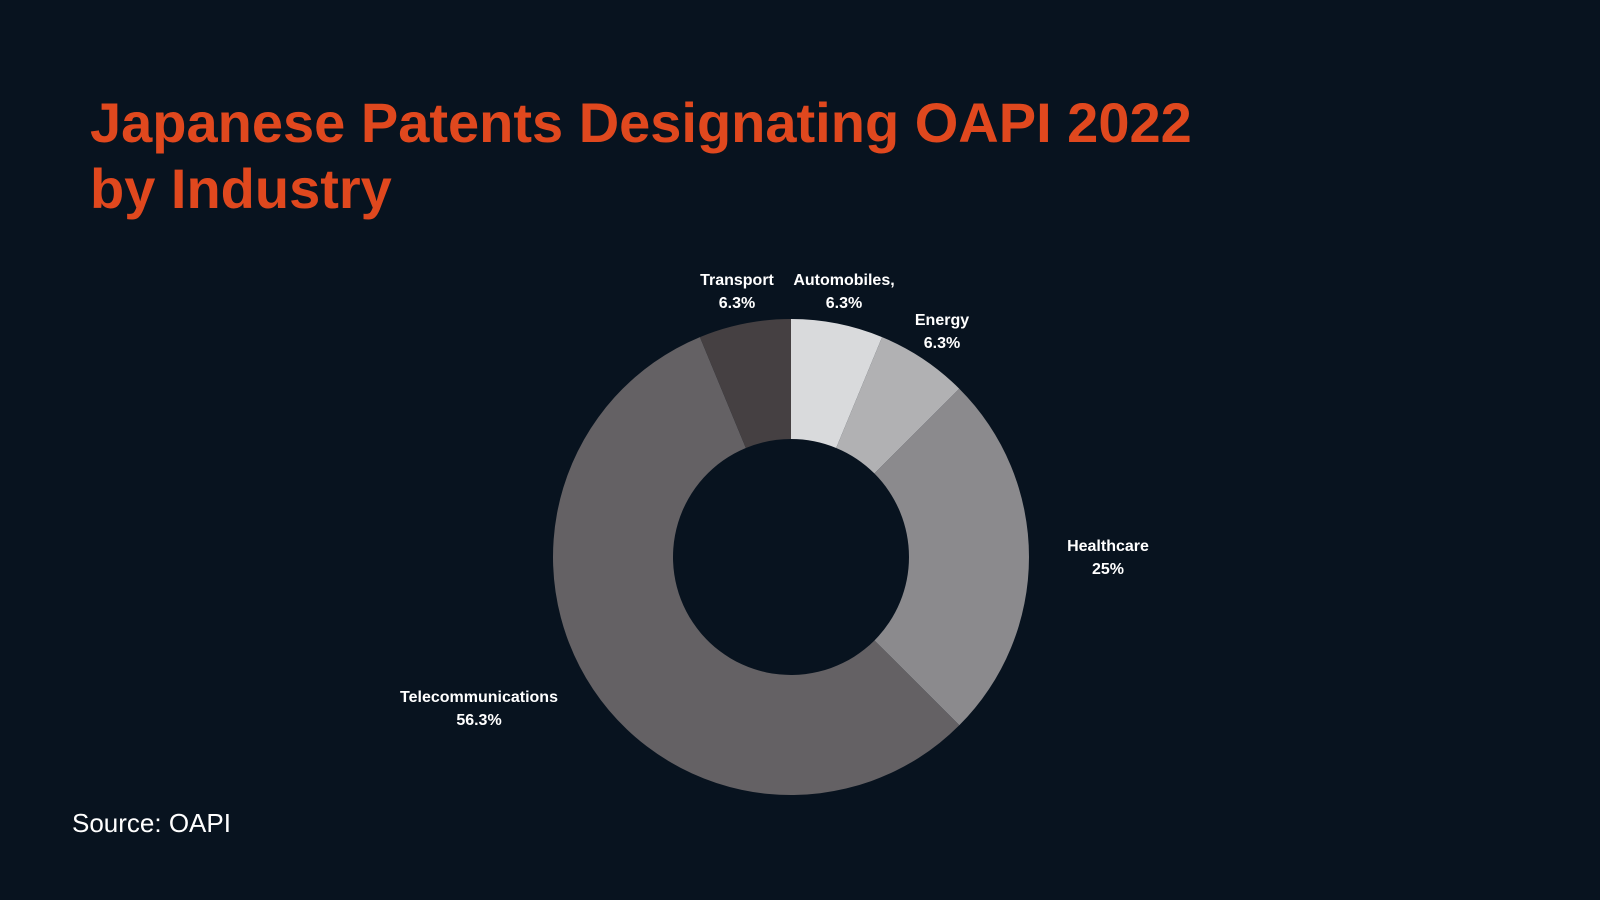 The height and width of the screenshot is (900, 1600). Describe the element at coordinates (951, 557) in the screenshot. I see `donut-slice-healthcare` at that location.